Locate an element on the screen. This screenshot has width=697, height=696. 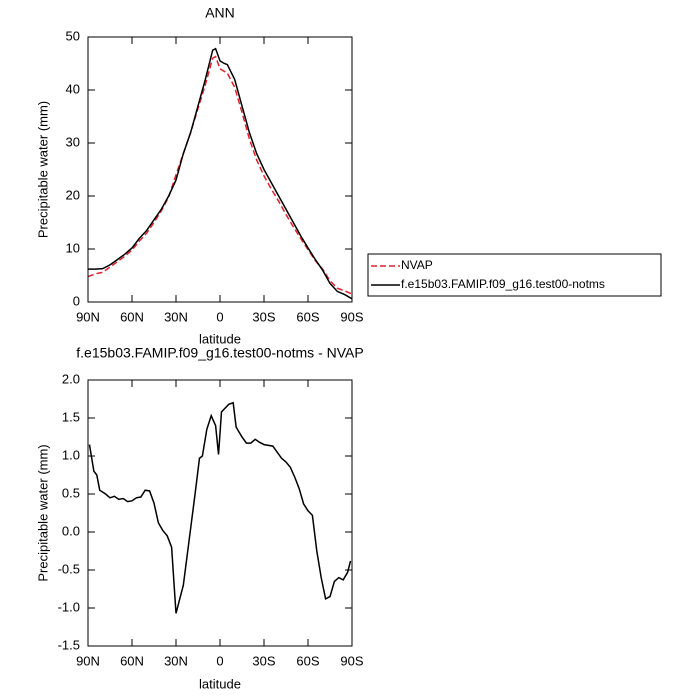
y-tick-label: 1.0 is located at coordinates (71, 454).